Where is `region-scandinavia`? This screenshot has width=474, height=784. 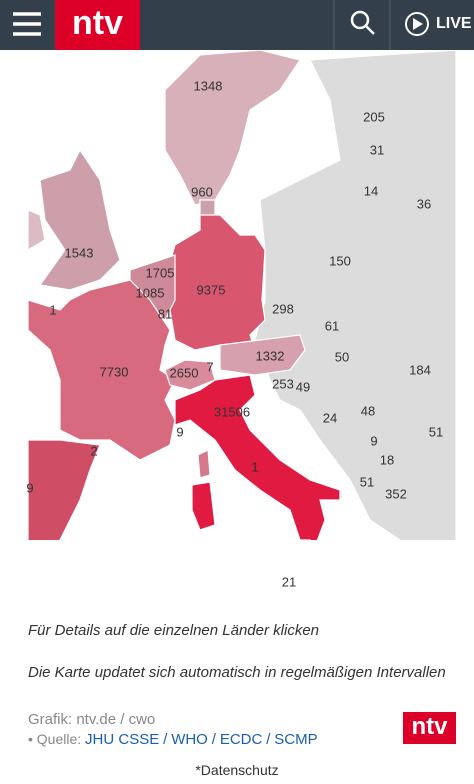
region-scandinavia is located at coordinates (232, 128).